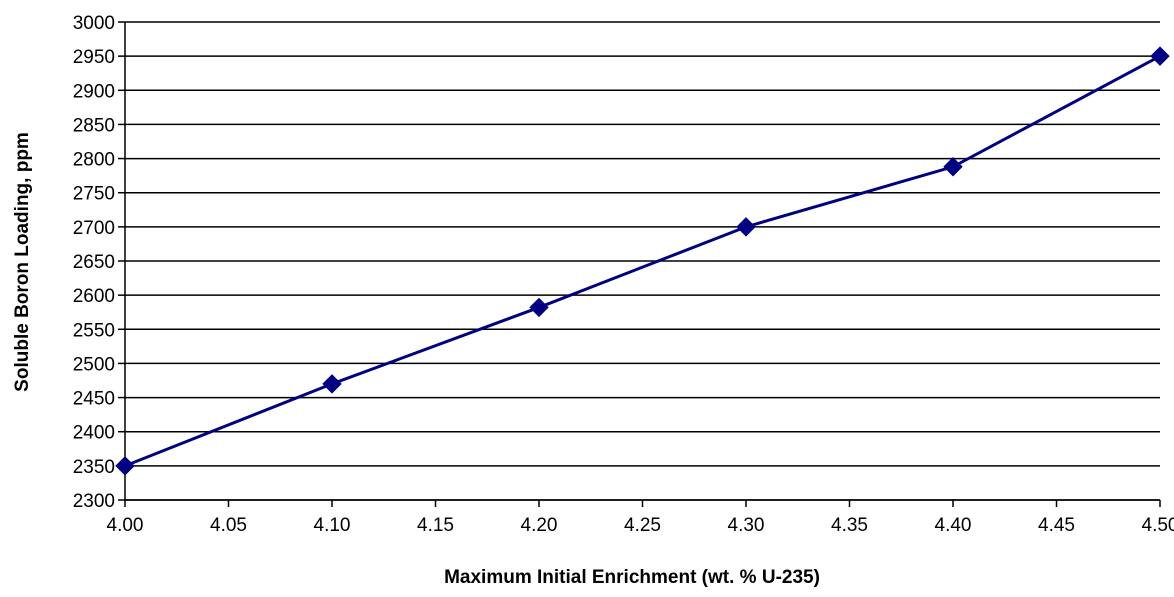 The width and height of the screenshot is (1174, 597). What do you see at coordinates (1158, 525) in the screenshot?
I see `x-tick-label: 4.50` at bounding box center [1158, 525].